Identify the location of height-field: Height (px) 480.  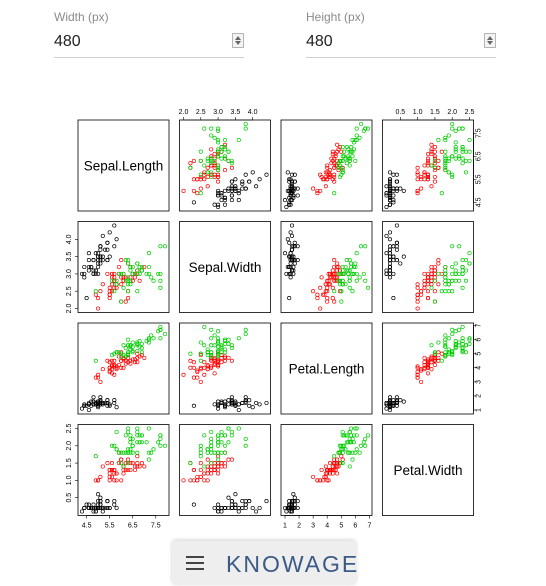
(401, 34).